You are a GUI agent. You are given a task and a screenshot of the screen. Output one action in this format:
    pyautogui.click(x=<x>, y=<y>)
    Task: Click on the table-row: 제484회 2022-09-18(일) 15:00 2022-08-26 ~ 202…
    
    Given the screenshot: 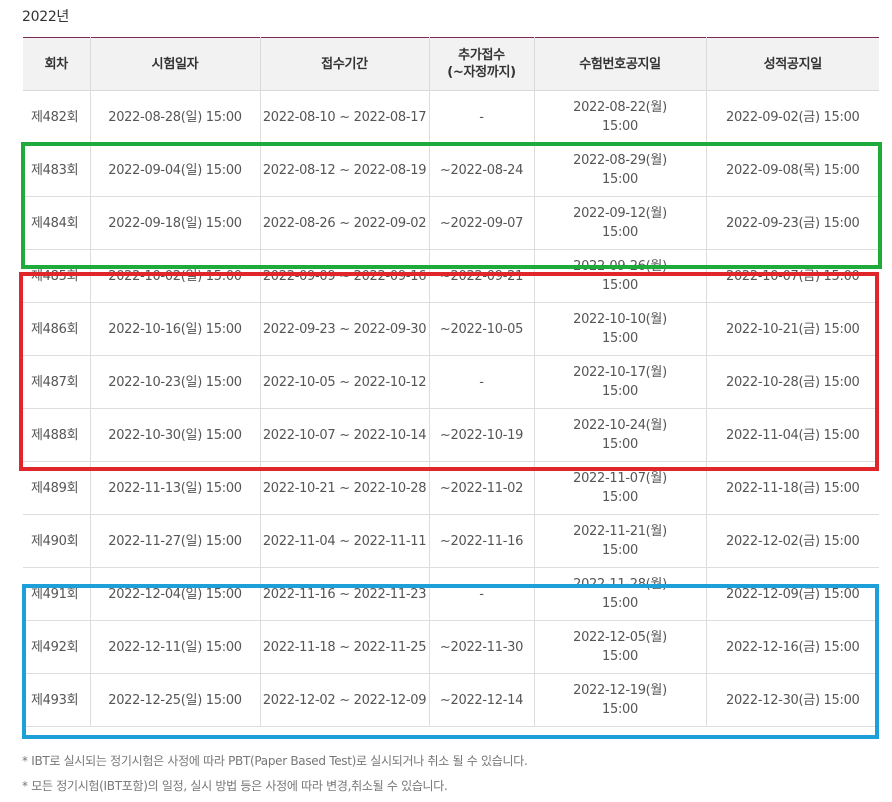 What is the action you would take?
    pyautogui.click(x=451, y=223)
    